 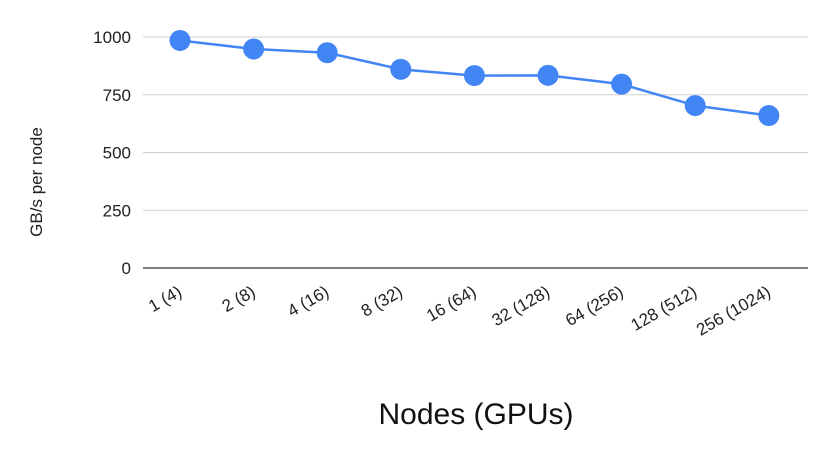 What do you see at coordinates (308, 301) in the screenshot?
I see `x-tick-label: 4 (16)` at bounding box center [308, 301].